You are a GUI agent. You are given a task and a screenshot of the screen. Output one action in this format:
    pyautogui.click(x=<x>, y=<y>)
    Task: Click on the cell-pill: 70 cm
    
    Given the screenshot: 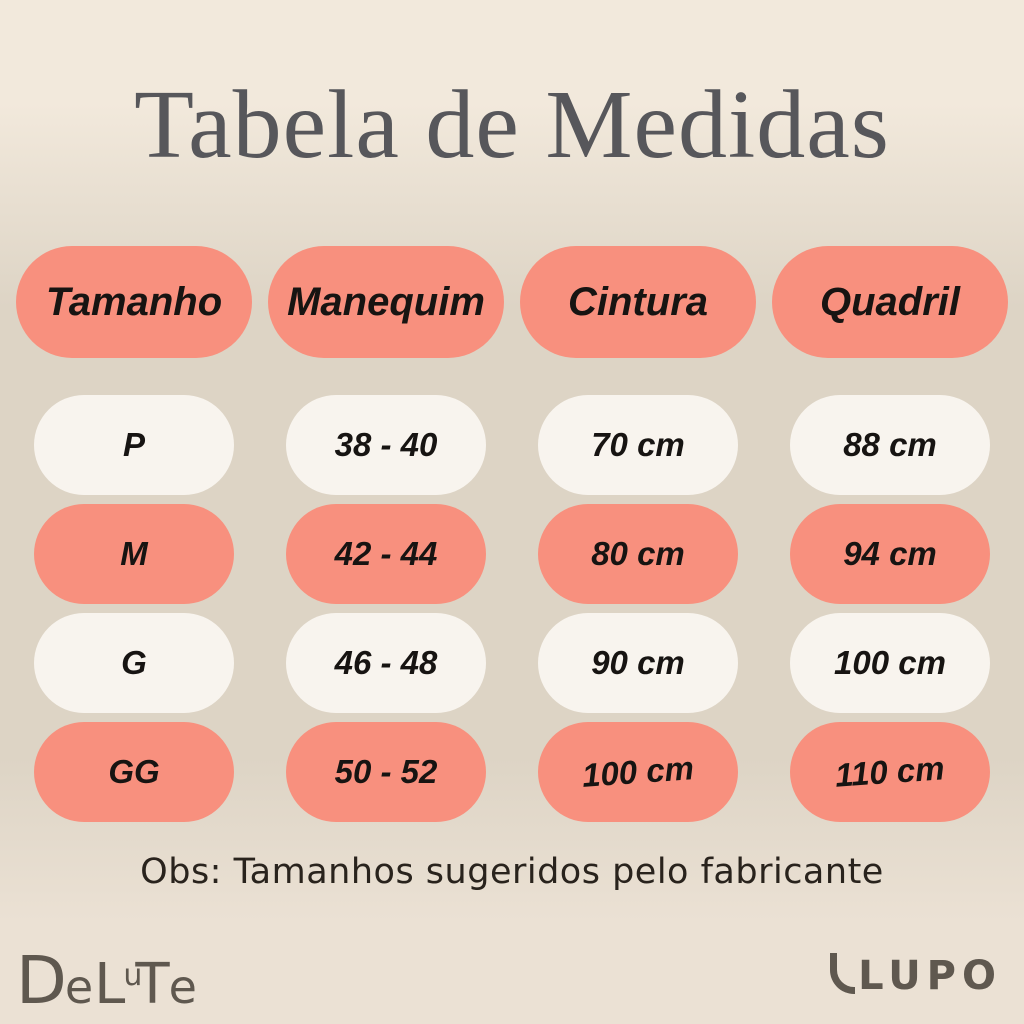 What is the action you would take?
    pyautogui.click(x=638, y=445)
    